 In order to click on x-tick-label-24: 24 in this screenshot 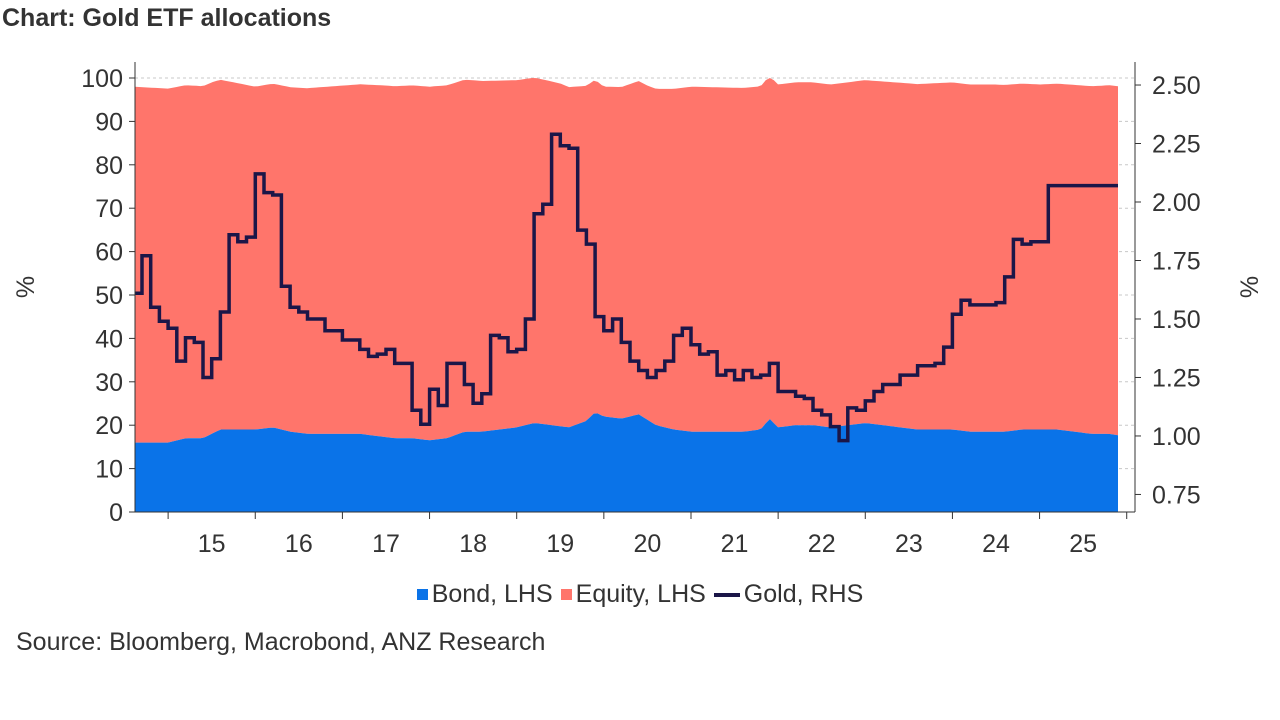, I will do `click(996, 544)`.